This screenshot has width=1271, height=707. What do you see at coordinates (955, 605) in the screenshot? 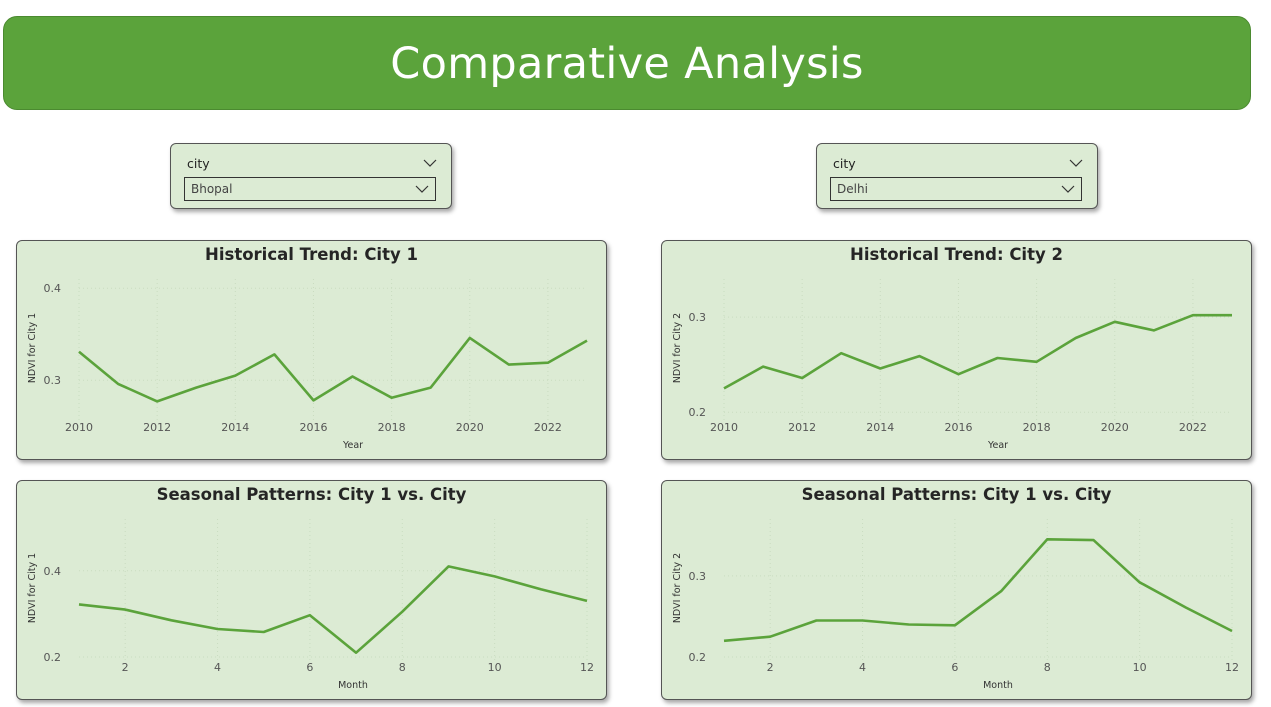
I see `line-chart: 0.2 0.3 2 4 6 8 10 12 Month NDVI for City 2` at bounding box center [955, 605].